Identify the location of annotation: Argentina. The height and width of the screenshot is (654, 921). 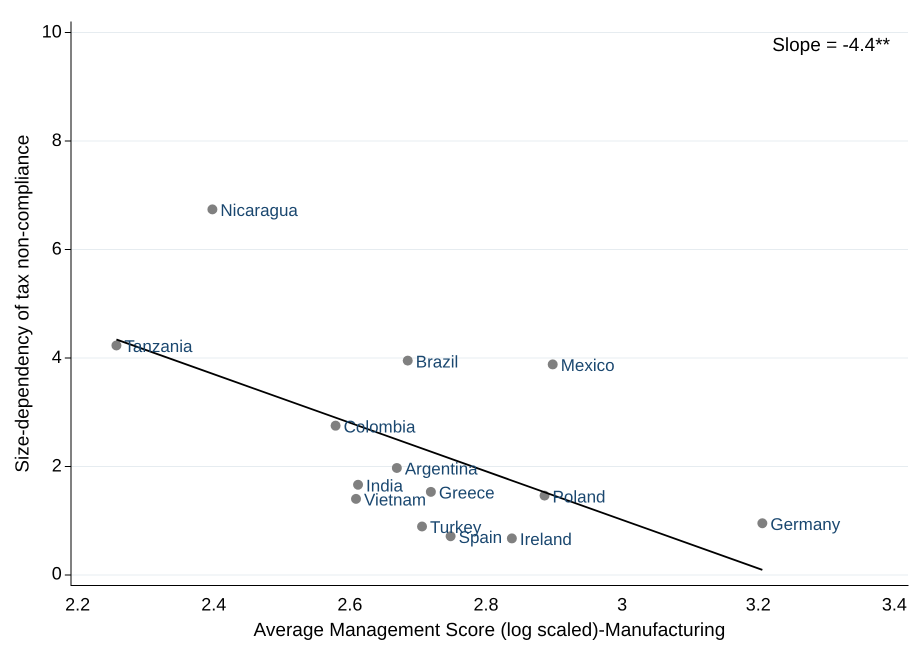
(441, 469).